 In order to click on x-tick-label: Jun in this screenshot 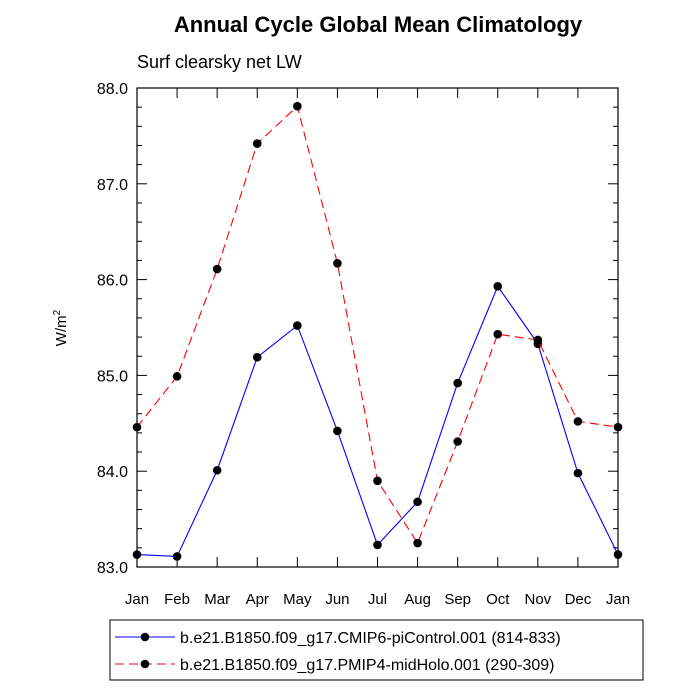, I will do `click(337, 599)`.